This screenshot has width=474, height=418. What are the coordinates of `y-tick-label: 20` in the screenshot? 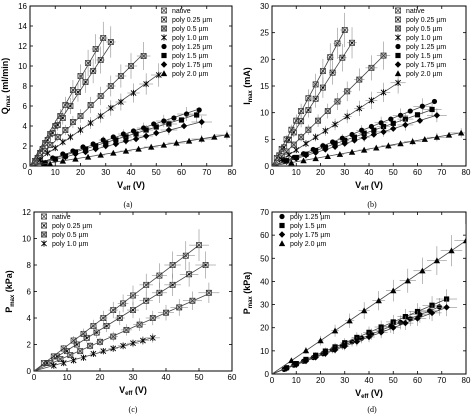 It's located at (264, 59).